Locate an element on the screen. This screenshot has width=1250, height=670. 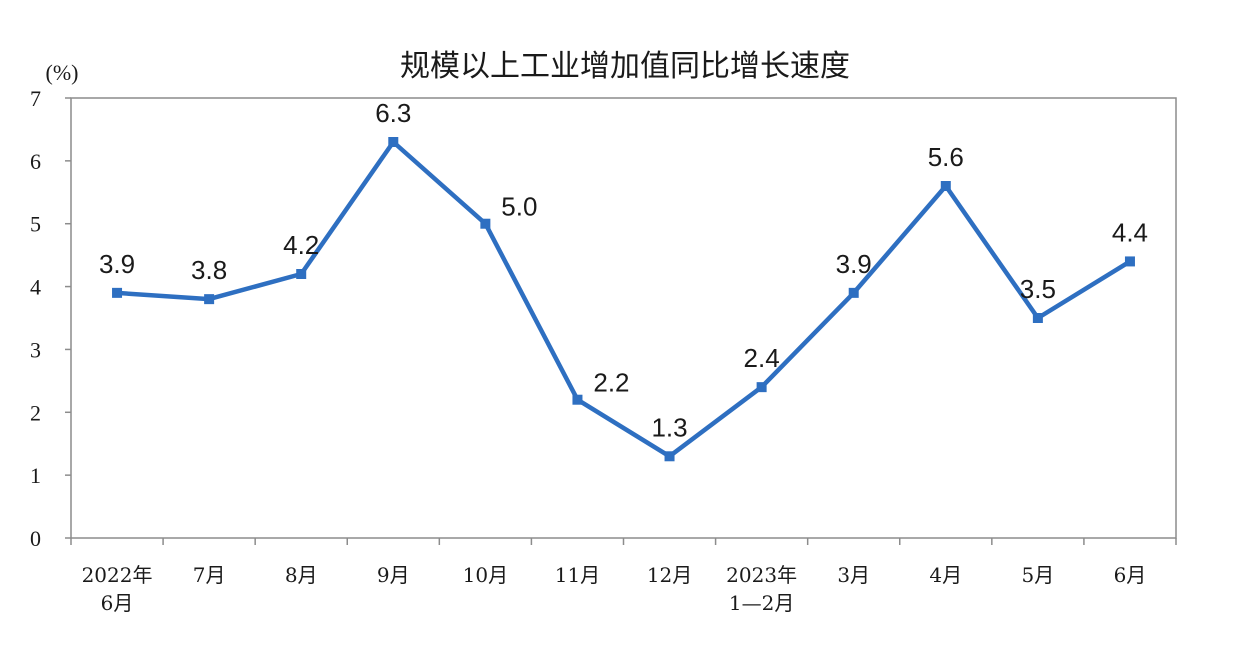
chart-title: 规模以上工业增加值同比增长速度 is located at coordinates (625, 66).